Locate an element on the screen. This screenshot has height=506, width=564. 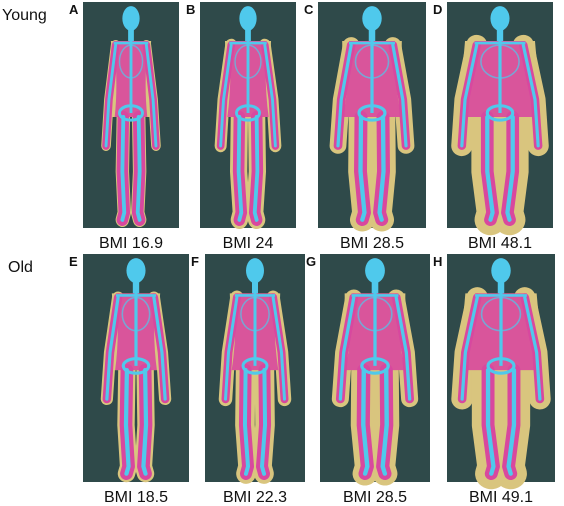
bmi-caption: BMI 24 is located at coordinates (248, 243).